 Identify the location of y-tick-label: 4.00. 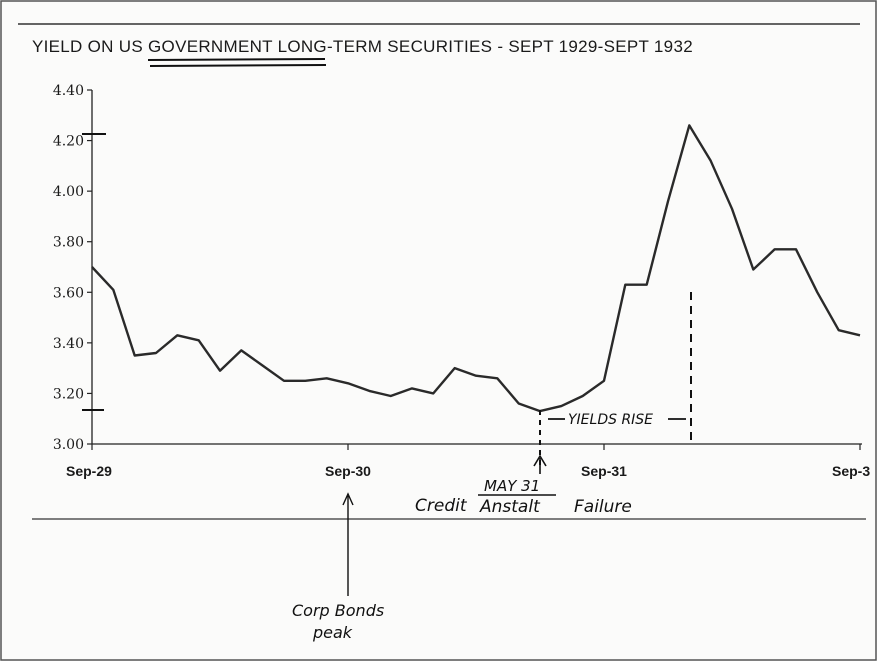
(68, 192).